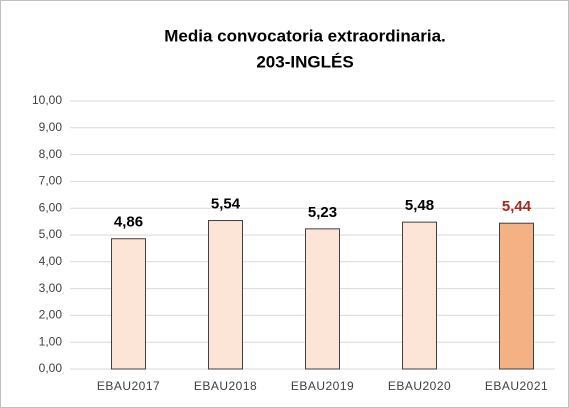 The height and width of the screenshot is (408, 569). What do you see at coordinates (51, 368) in the screenshot?
I see `y-tick-label: 0,00` at bounding box center [51, 368].